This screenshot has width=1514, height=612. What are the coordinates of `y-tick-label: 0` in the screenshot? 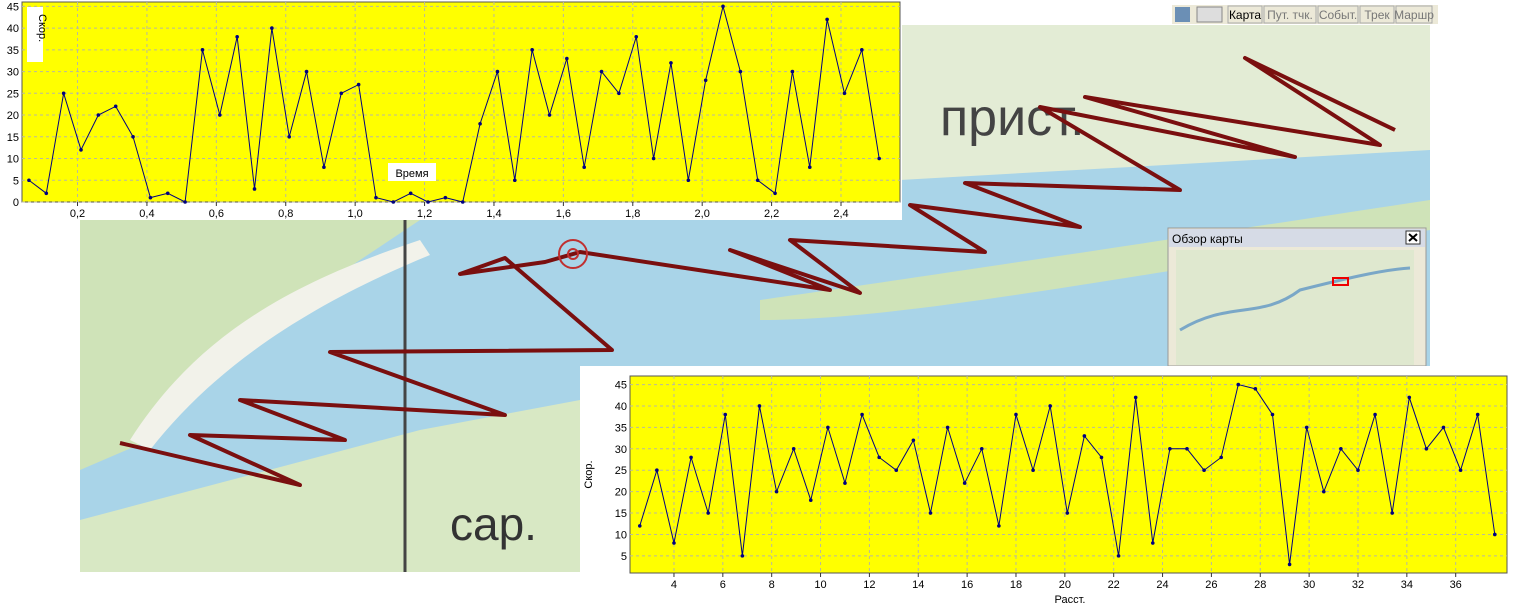 It's located at (16, 203).